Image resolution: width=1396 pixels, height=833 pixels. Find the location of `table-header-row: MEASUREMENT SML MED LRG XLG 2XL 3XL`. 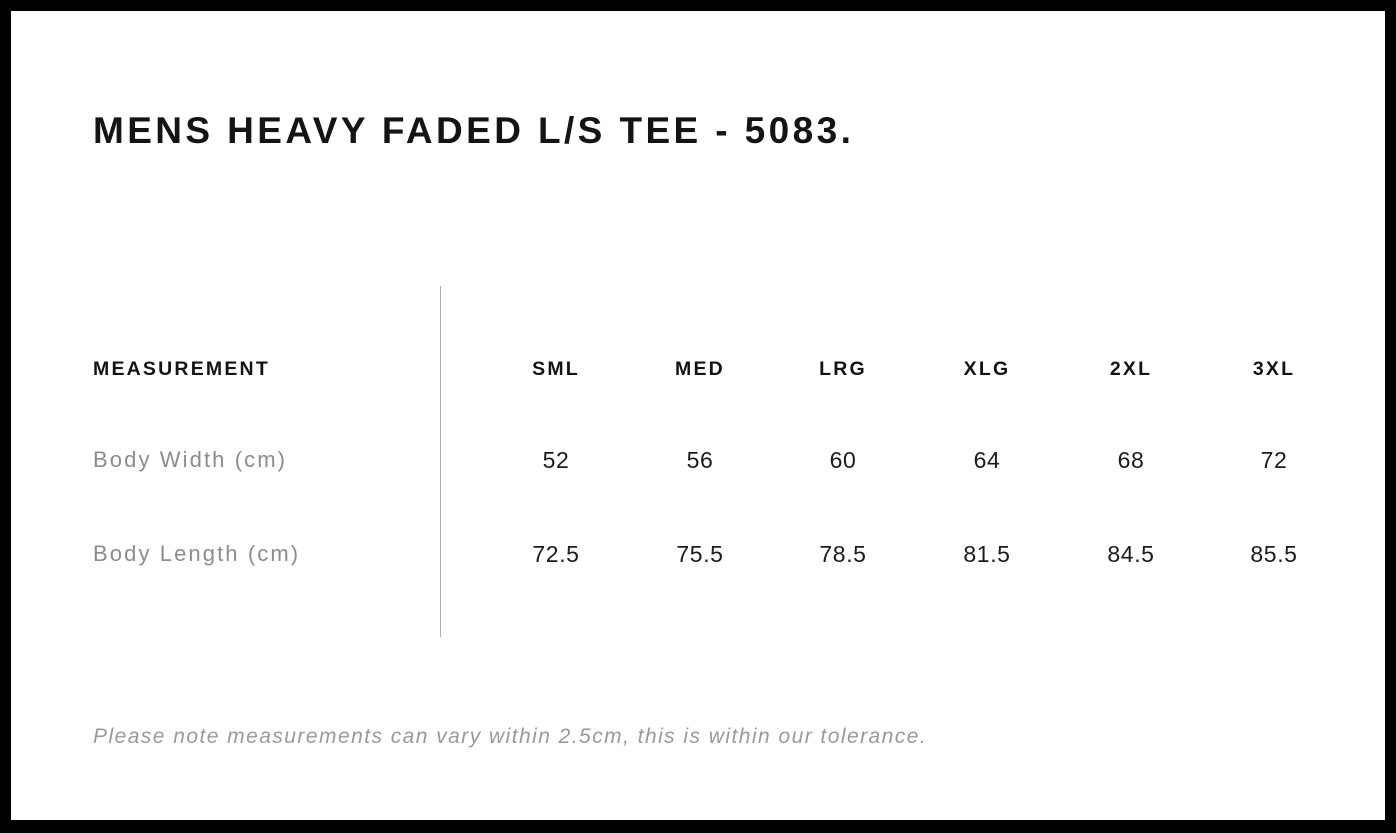

table-header-row: MEASUREMENT SML MED LRG XLG 2XL 3XL is located at coordinates (698, 369).